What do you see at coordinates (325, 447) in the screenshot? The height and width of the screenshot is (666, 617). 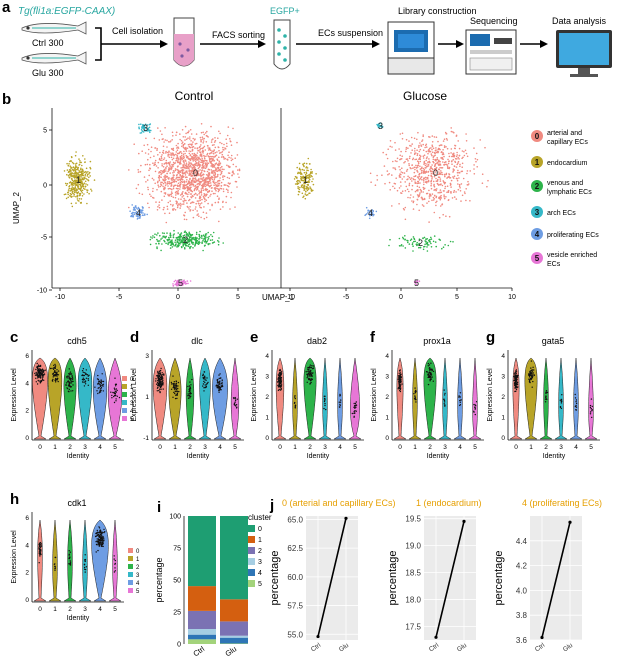 I see `violin-xtick-label: 3` at bounding box center [325, 447].